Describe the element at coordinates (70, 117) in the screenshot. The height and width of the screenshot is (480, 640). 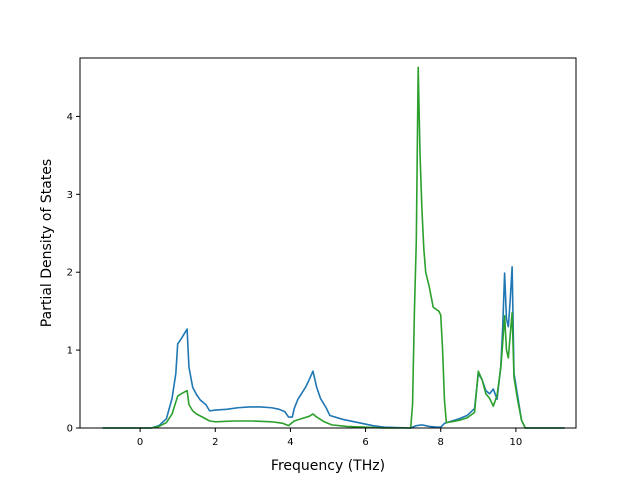
I see `y-tick-label: 4` at that location.